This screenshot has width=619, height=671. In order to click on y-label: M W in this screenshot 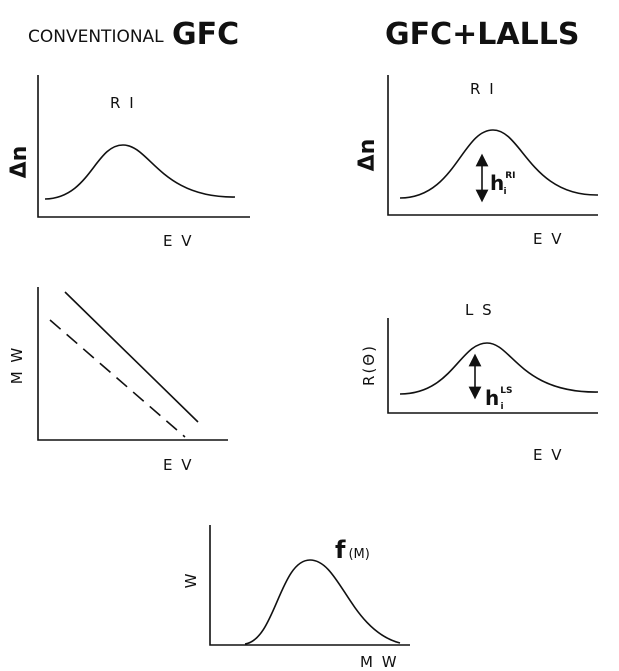, I will do `click(17, 365)`.